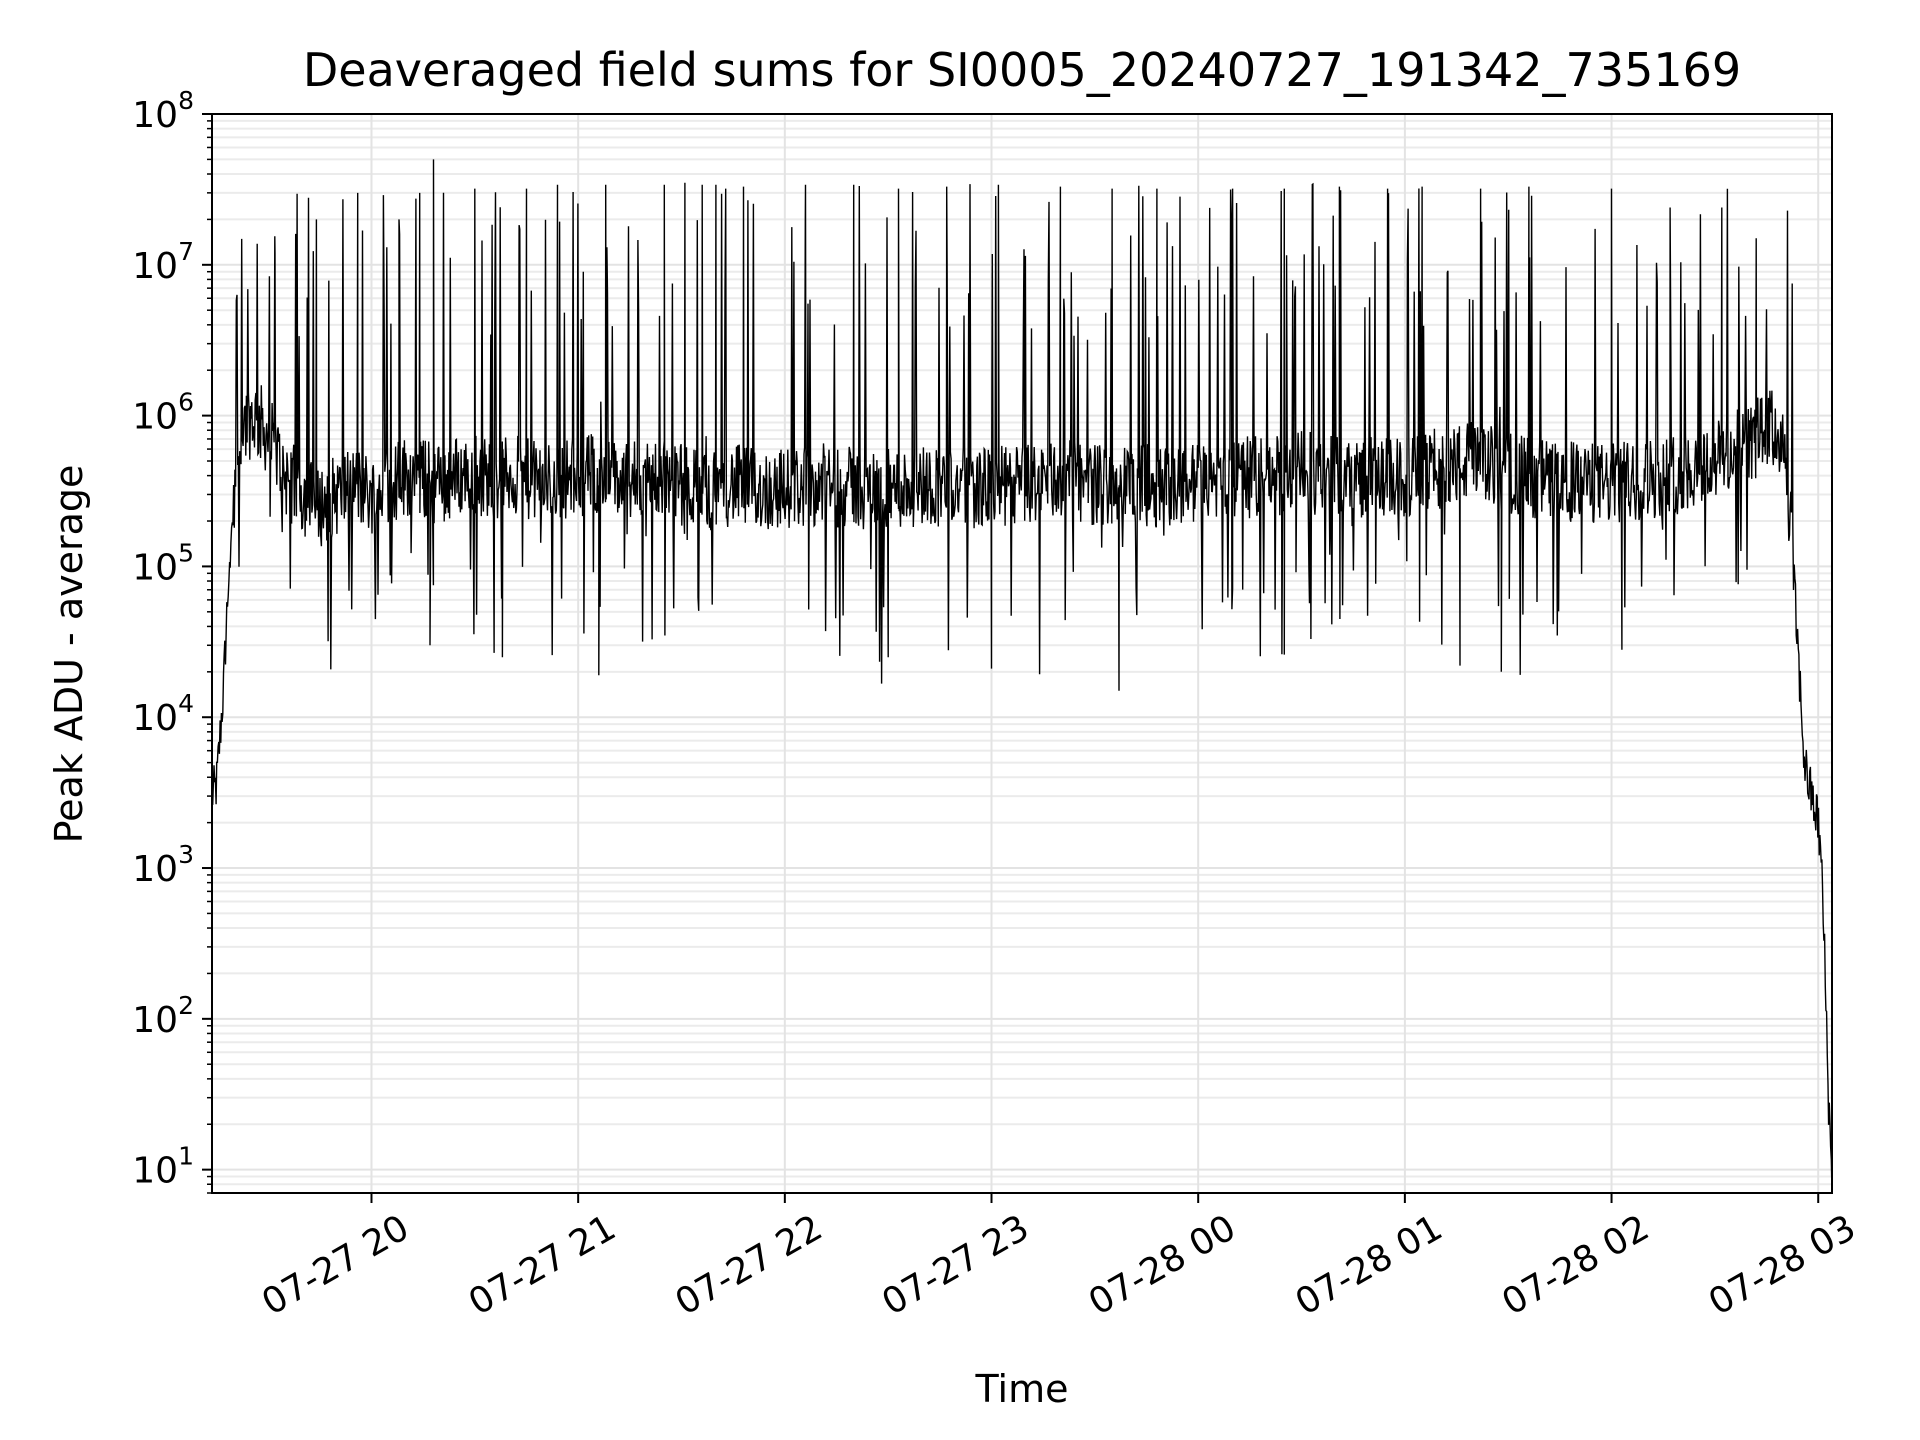 The height and width of the screenshot is (1440, 1920). Describe the element at coordinates (163, 1016) in the screenshot. I see `y-tick-label: 10²` at that location.